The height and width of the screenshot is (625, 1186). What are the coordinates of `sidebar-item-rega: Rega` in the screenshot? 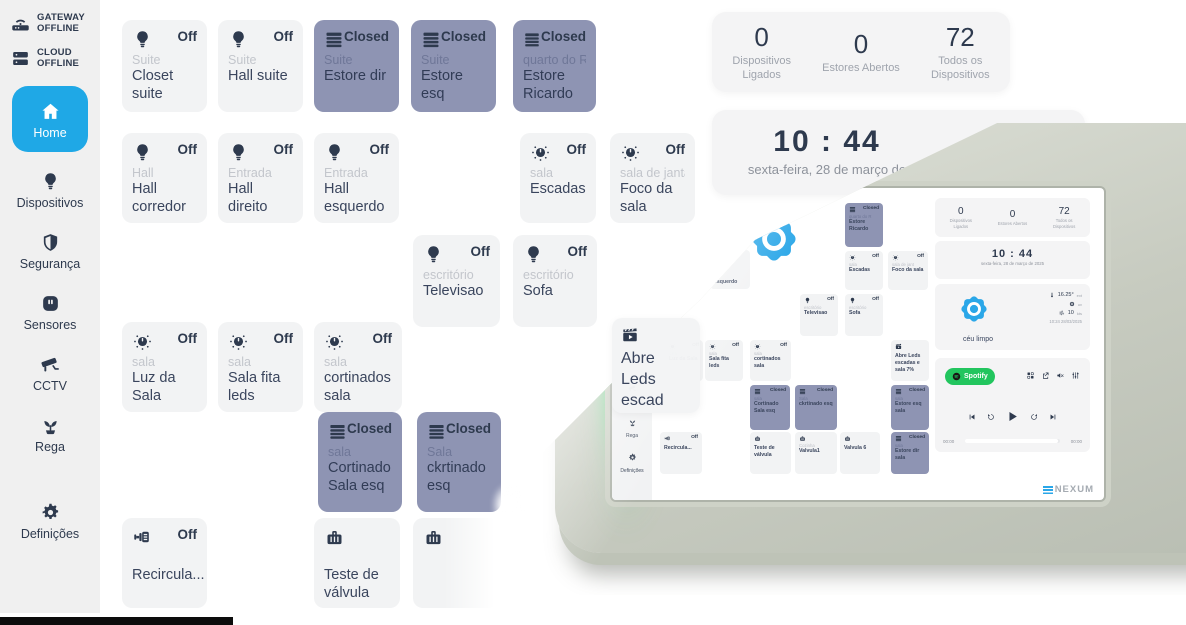 It's located at (50, 434).